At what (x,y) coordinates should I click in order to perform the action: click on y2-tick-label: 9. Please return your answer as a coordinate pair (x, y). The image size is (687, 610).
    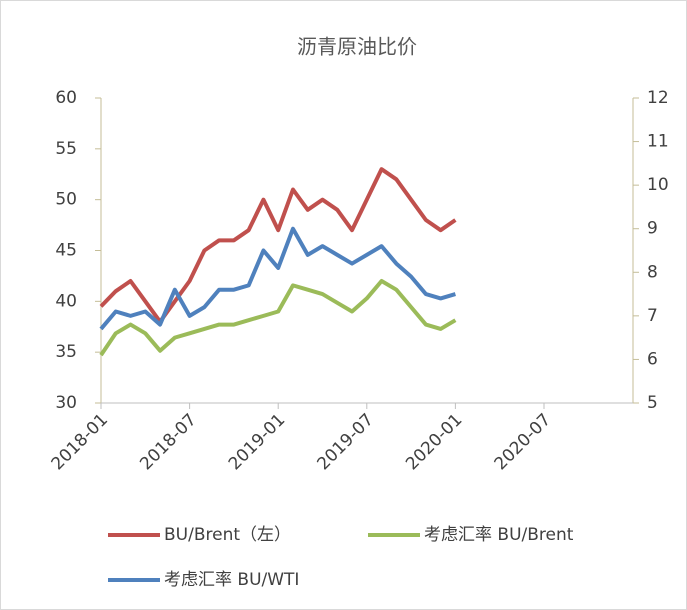
    Looking at the image, I should click on (652, 229).